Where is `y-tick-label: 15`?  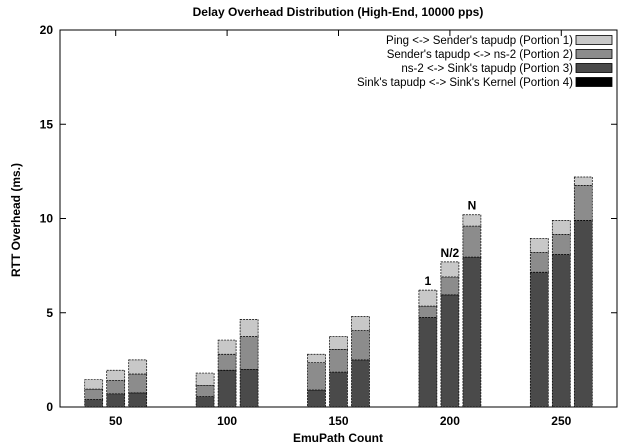
y-tick-label: 15 is located at coordinates (47, 124).